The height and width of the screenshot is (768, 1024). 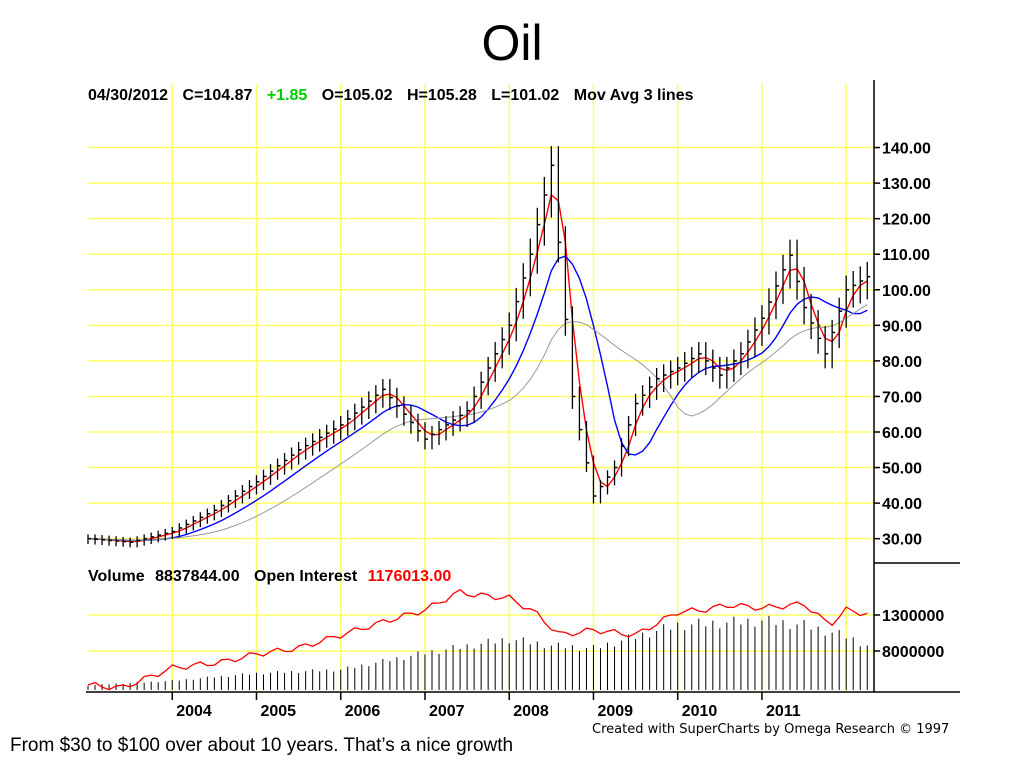 I want to click on x-tick-label: 2006, so click(x=363, y=711).